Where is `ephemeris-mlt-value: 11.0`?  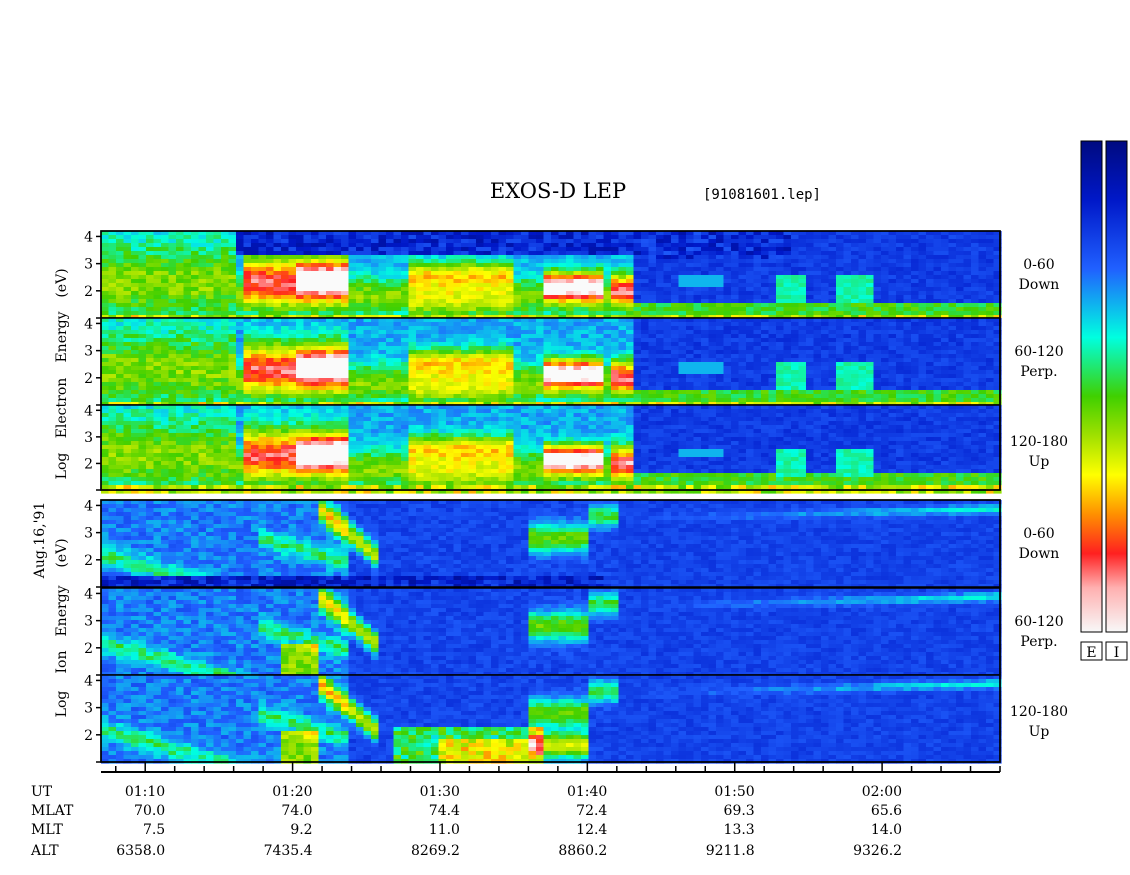
ephemeris-mlt-value: 11.0 is located at coordinates (444, 830).